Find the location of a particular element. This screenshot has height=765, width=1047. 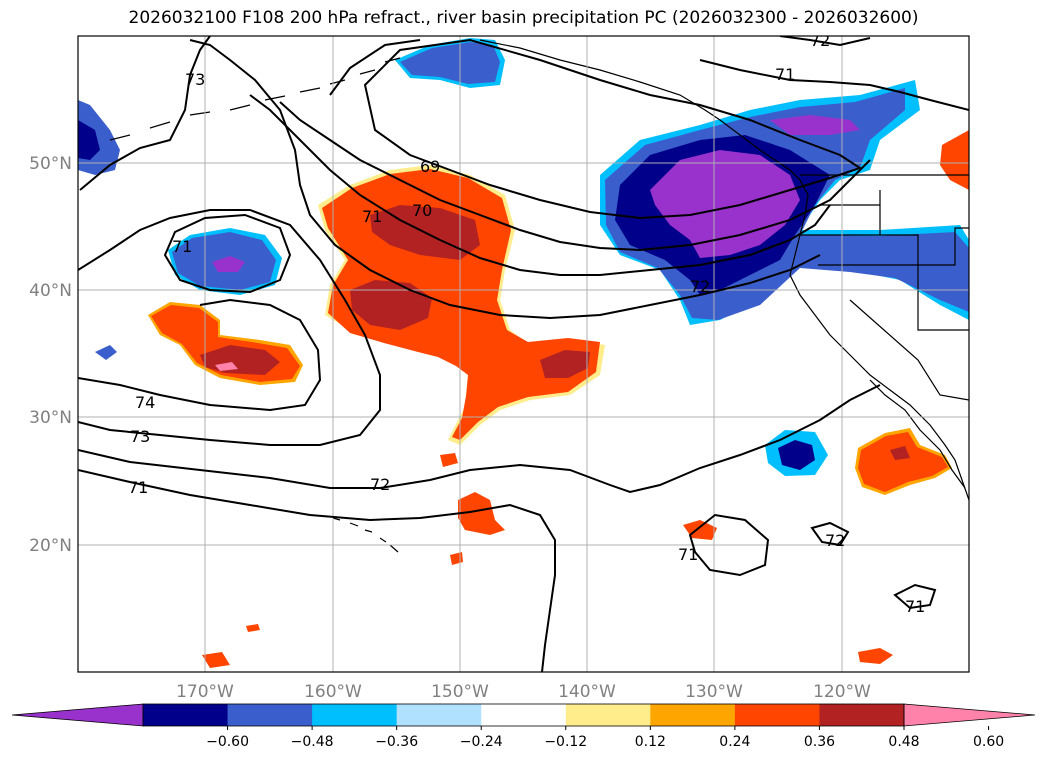

colorbar-segments is located at coordinates (523, 715).